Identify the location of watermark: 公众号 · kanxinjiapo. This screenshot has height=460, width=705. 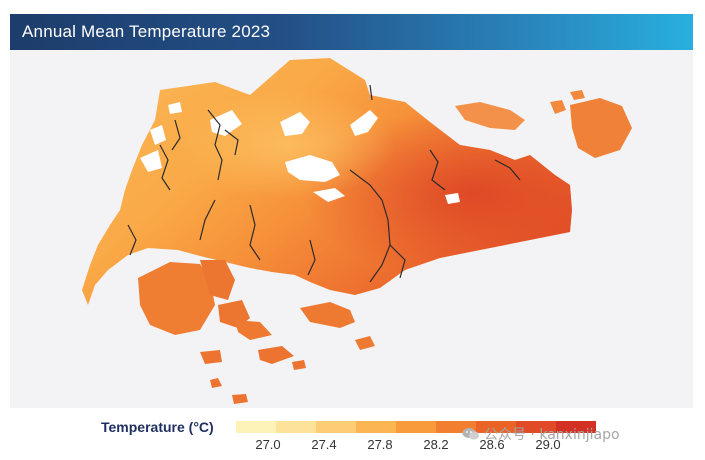
(541, 434).